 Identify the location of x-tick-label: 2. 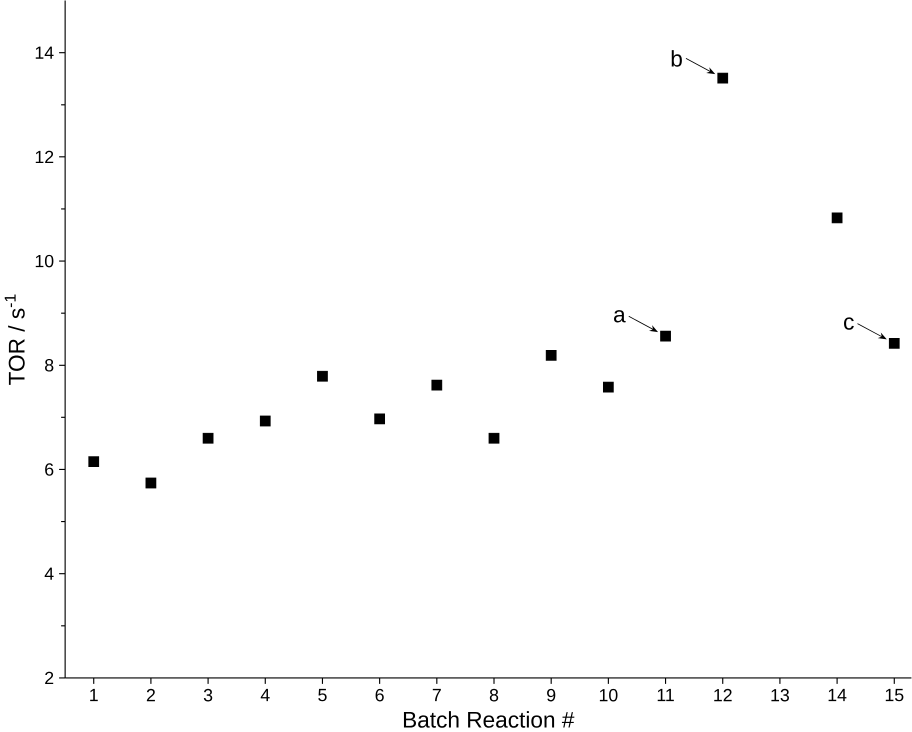
(150, 695).